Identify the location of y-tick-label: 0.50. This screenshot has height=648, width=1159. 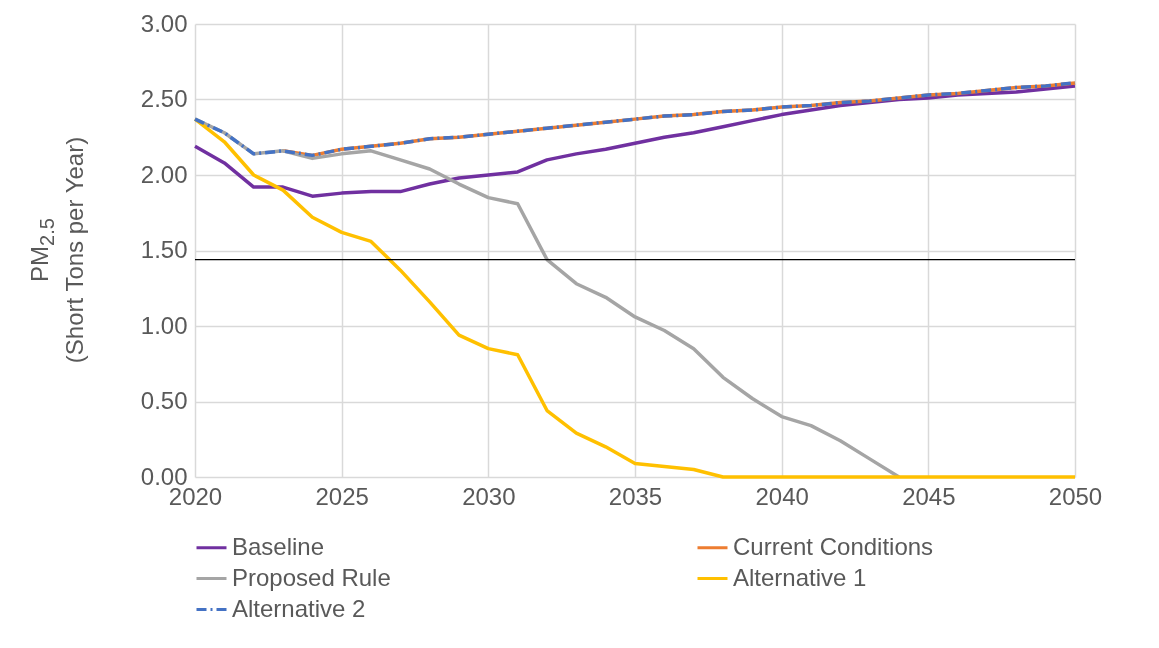
(164, 400).